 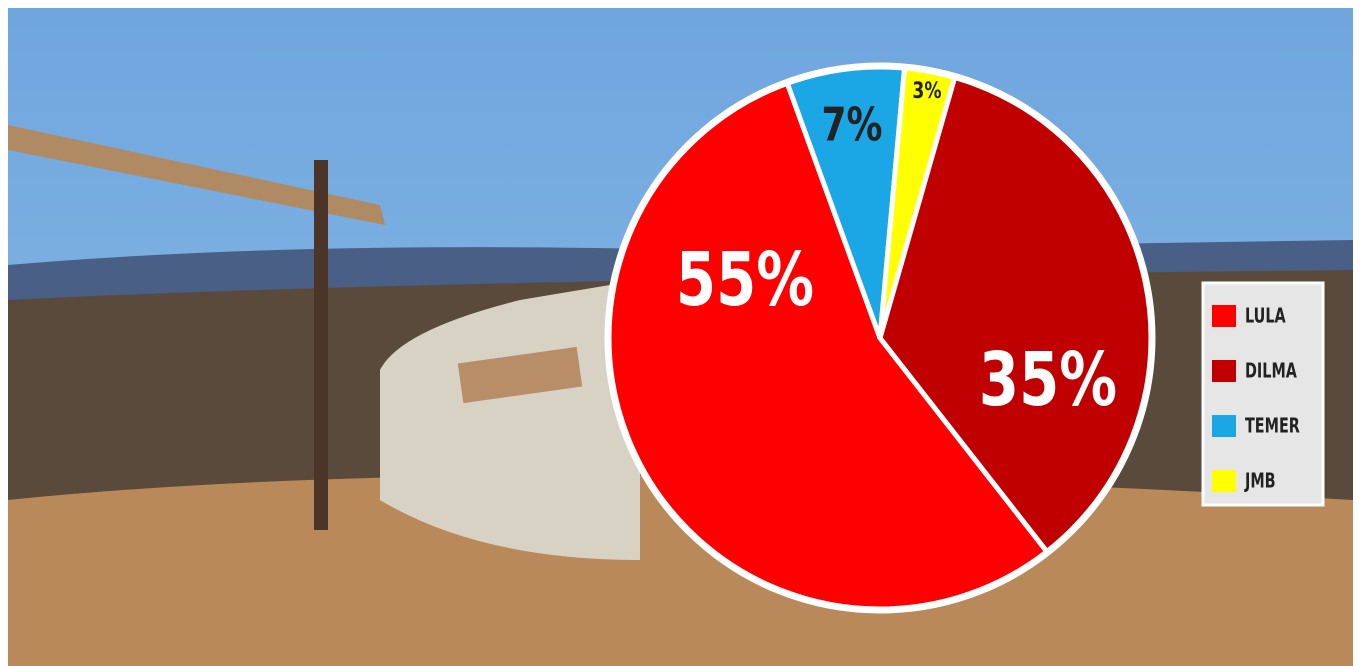 I want to click on legend-items: LULA DILMA TEMER JMB, so click(x=1256, y=399).